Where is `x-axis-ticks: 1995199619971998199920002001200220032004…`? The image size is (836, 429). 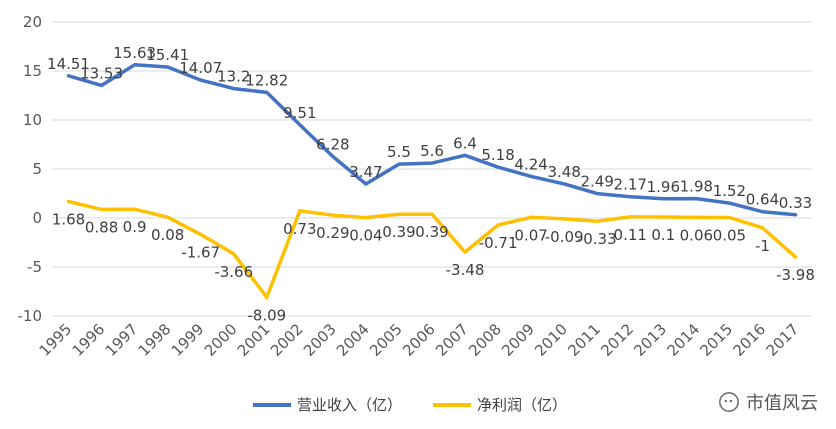 x-axis-ticks: 1995199619971998199920002001200220032004… is located at coordinates (419, 340).